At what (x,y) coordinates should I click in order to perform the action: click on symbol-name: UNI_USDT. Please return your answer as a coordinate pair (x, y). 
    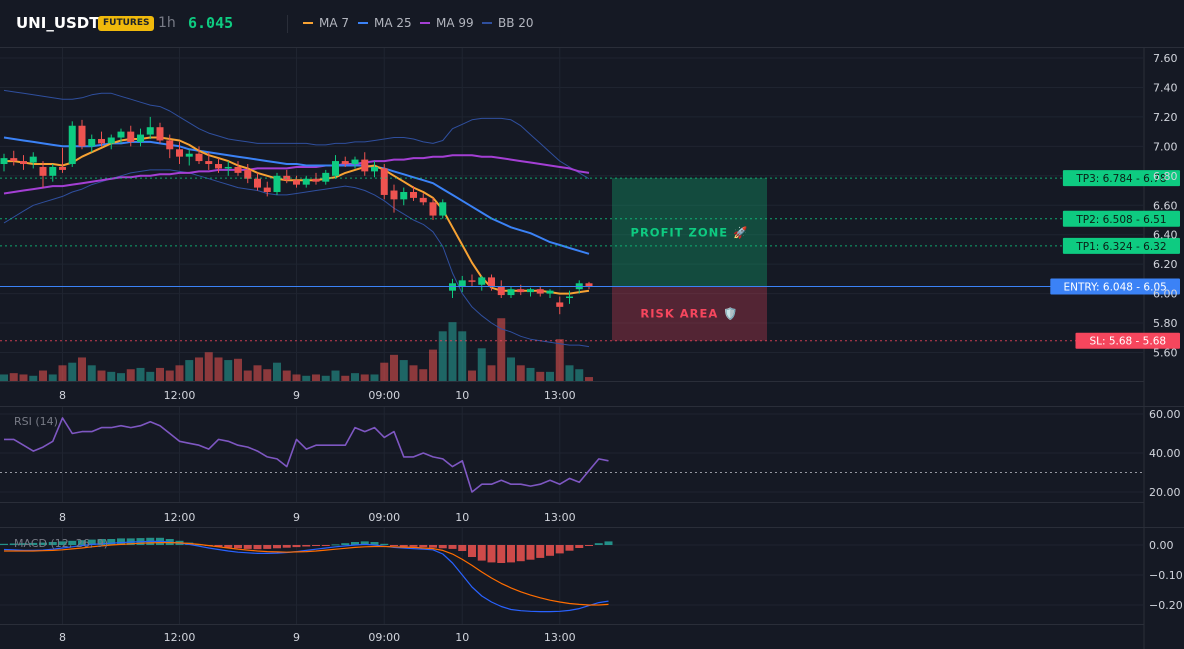
    Looking at the image, I should click on (58, 23).